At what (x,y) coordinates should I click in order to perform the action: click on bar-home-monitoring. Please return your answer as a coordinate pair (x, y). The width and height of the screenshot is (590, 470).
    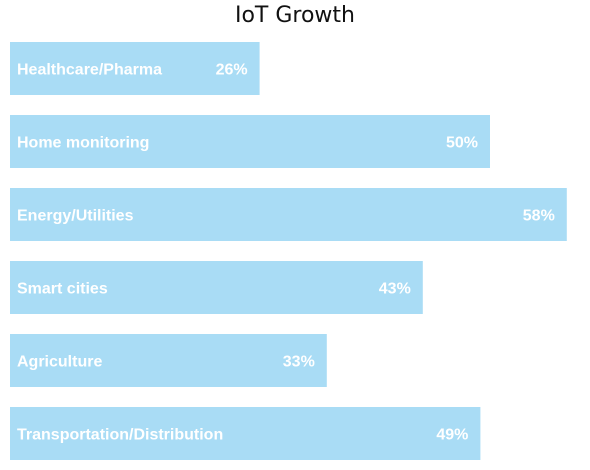
    Looking at the image, I should click on (250, 141).